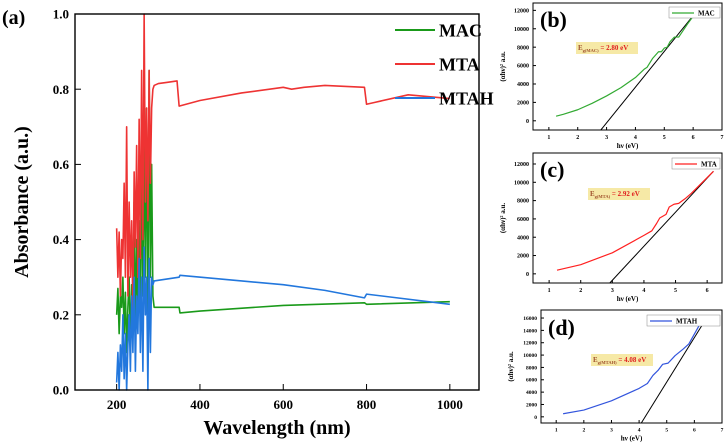  Describe the element at coordinates (615, 194) in the screenshot. I see `bandgap-annotation: Eg(MTA) = 2.92 eV` at that location.